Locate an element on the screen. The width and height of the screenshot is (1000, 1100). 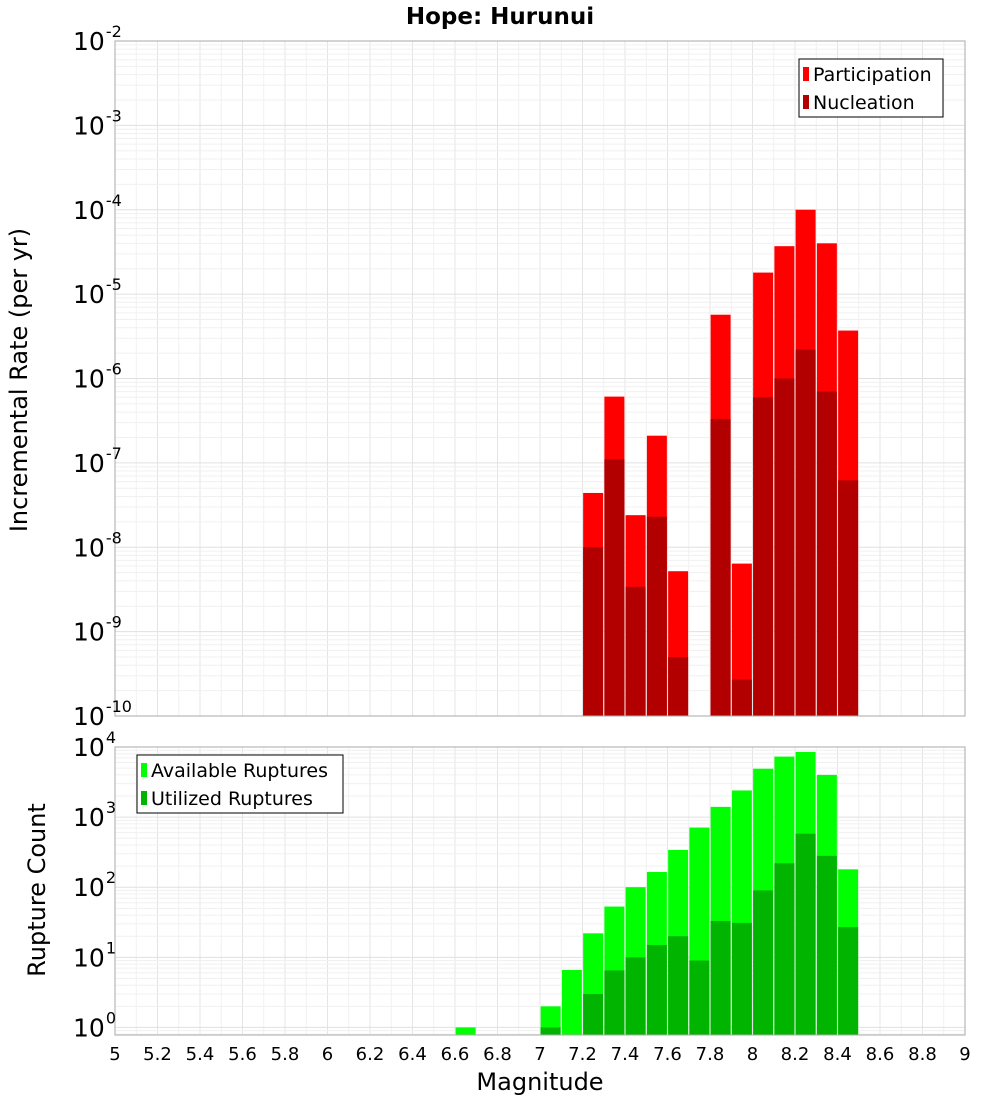
y-tick-label: 10² is located at coordinates (94, 885).